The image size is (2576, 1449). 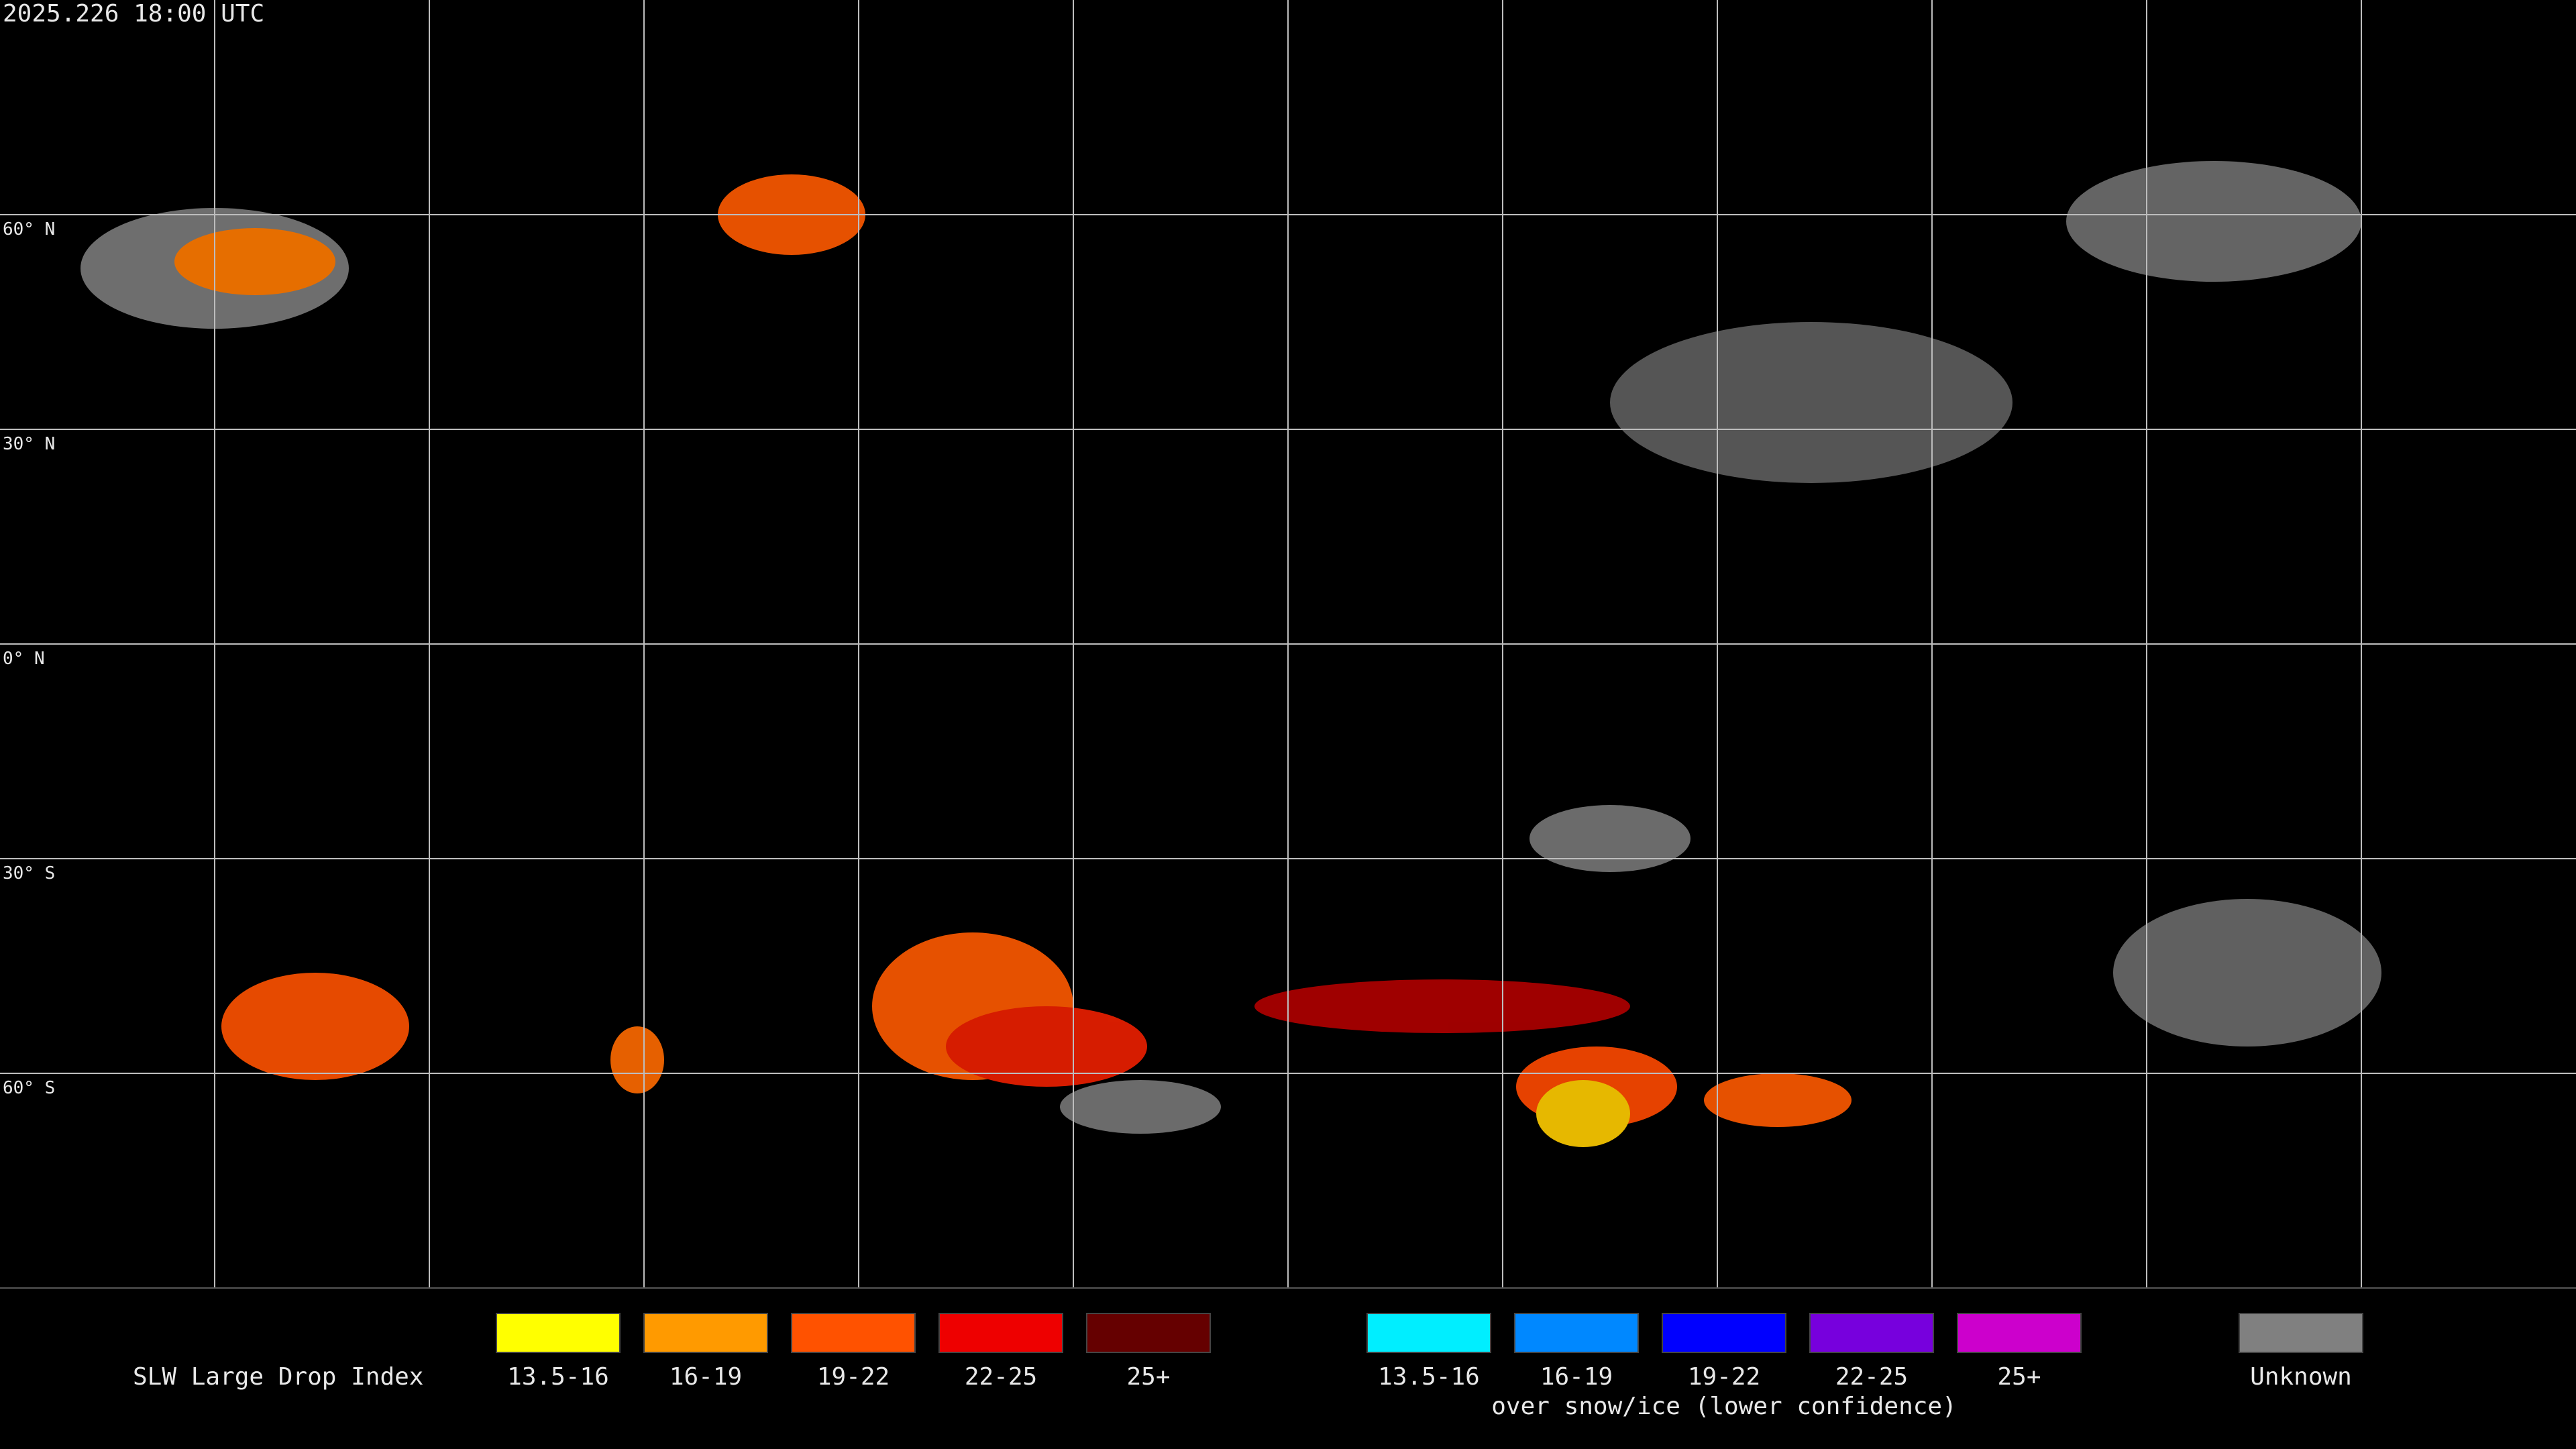 What do you see at coordinates (24, 659) in the screenshot?
I see `latitude-label: 0° N` at bounding box center [24, 659].